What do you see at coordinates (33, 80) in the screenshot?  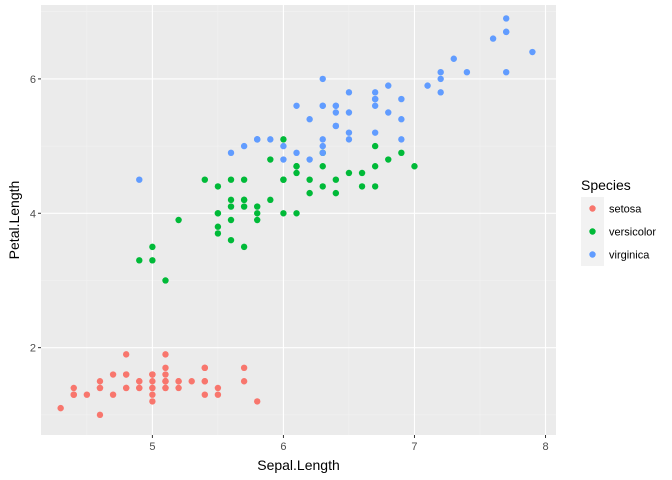 I see `y-tick-label: 6` at bounding box center [33, 80].